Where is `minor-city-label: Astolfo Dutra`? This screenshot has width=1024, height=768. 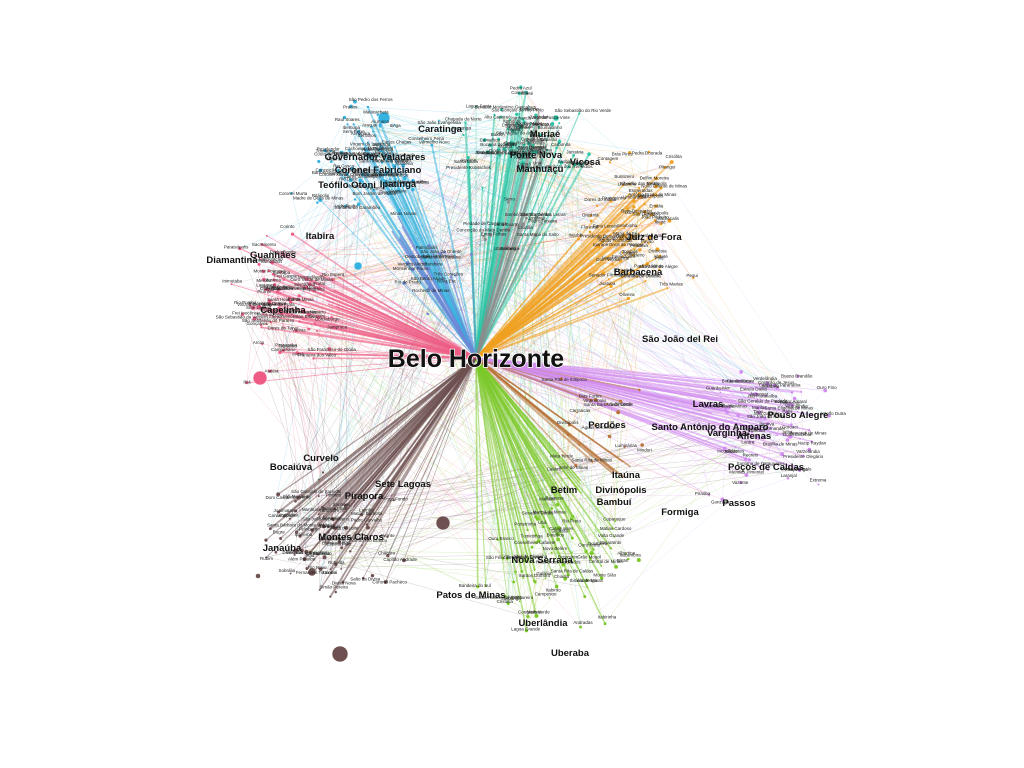
minor-city-label: Astolfo Dutra is located at coordinates (833, 413).